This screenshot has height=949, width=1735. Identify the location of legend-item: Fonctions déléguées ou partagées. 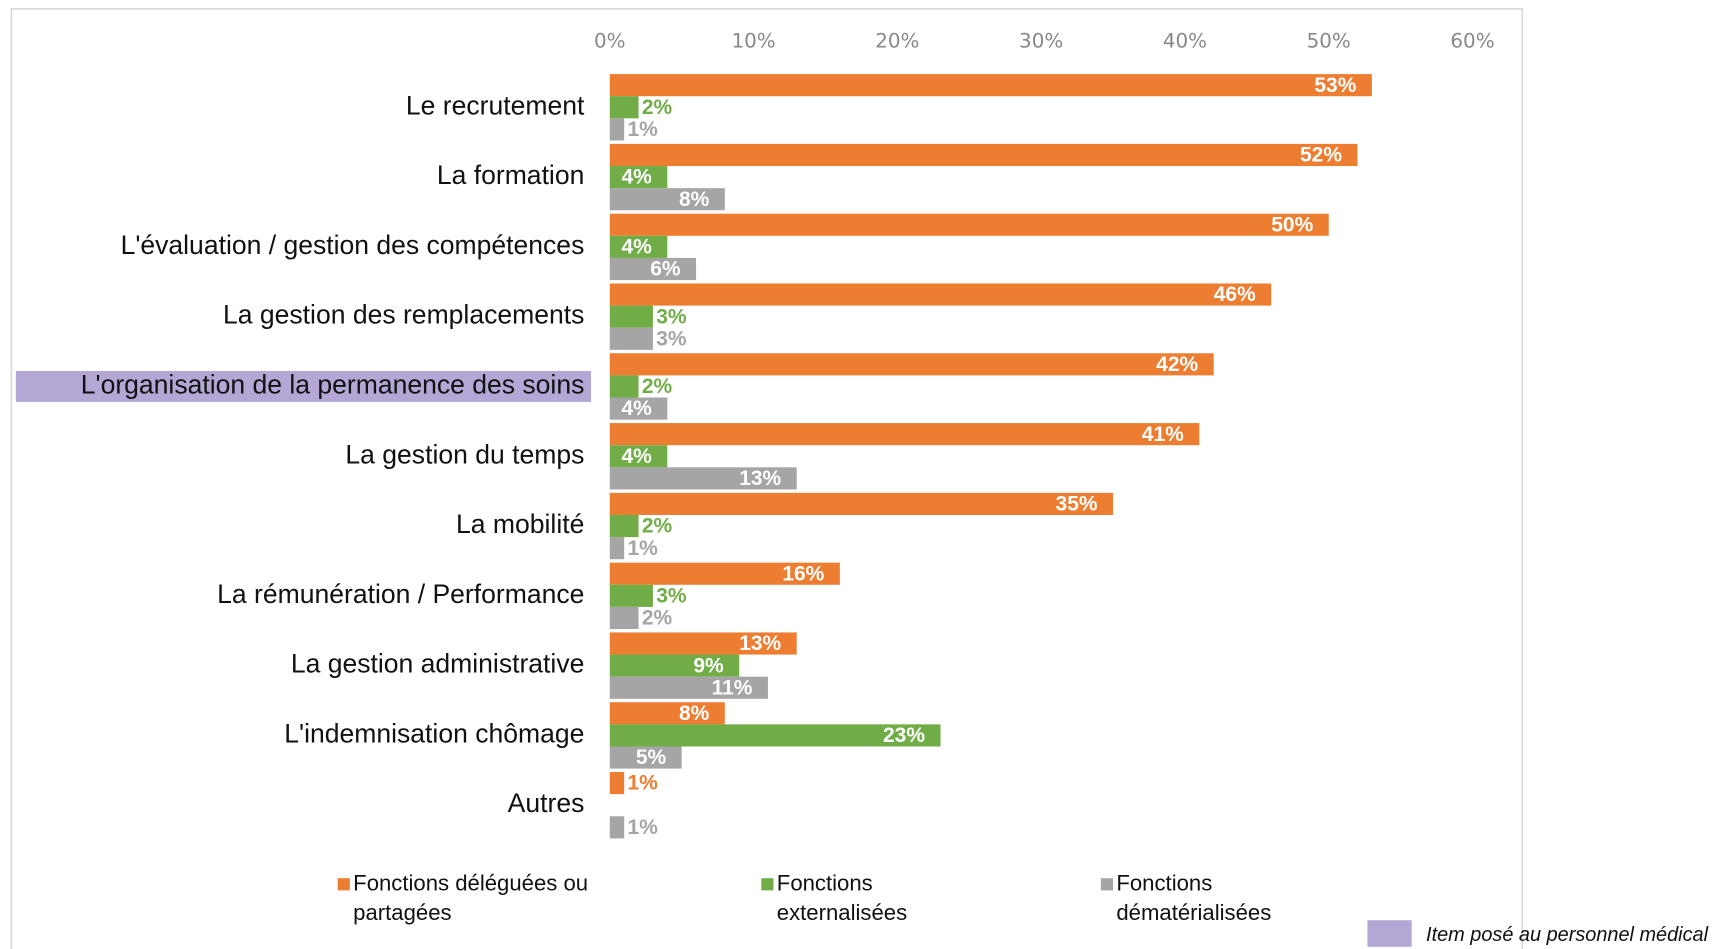
(471, 898).